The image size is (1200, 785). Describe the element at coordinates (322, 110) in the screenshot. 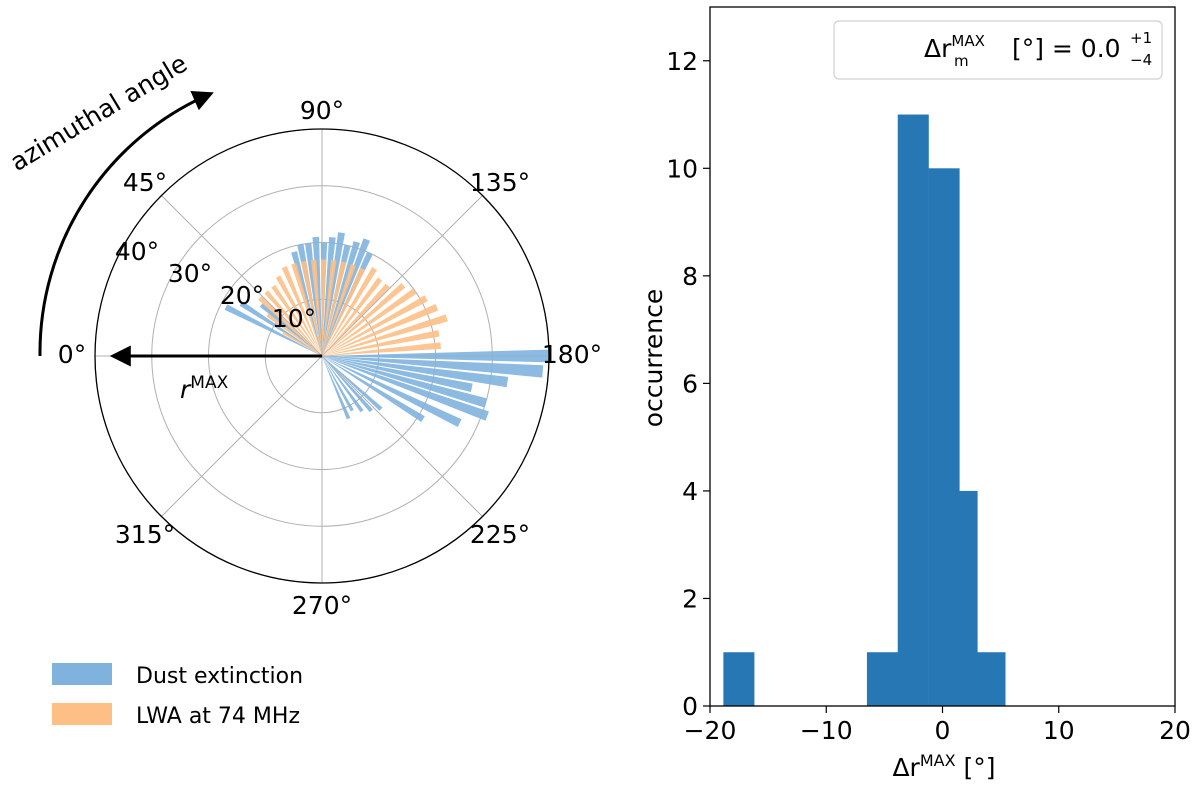

I see `angle-tick-90: 90°` at that location.